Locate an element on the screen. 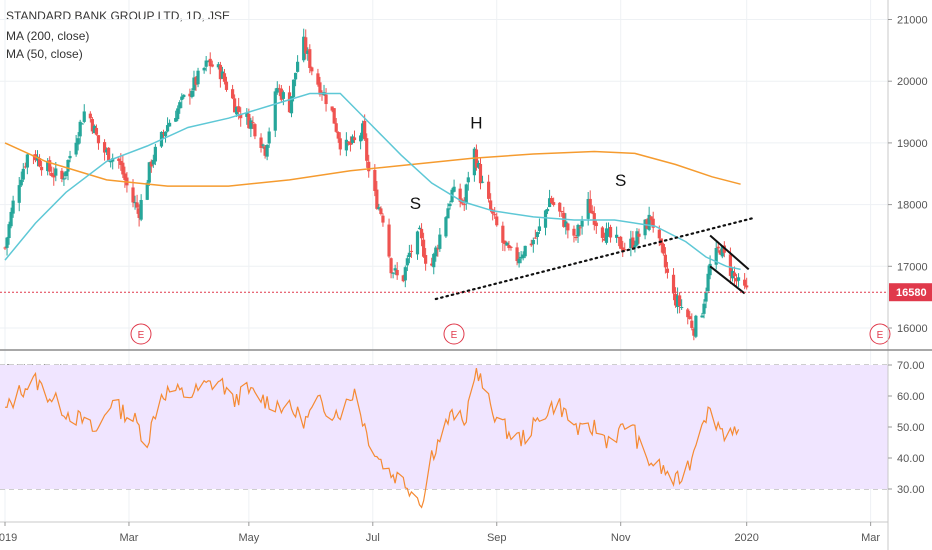 The width and height of the screenshot is (932, 550). last-price-badge-bg is located at coordinates (910, 292).